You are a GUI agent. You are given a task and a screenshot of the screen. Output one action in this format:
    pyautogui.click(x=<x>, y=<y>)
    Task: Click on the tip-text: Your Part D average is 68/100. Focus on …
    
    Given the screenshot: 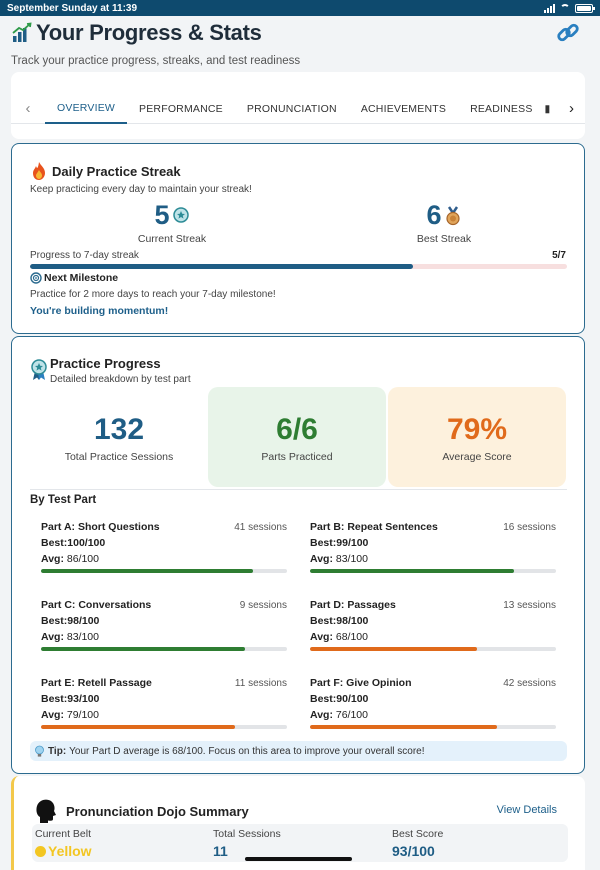 What is the action you would take?
    pyautogui.click(x=247, y=751)
    